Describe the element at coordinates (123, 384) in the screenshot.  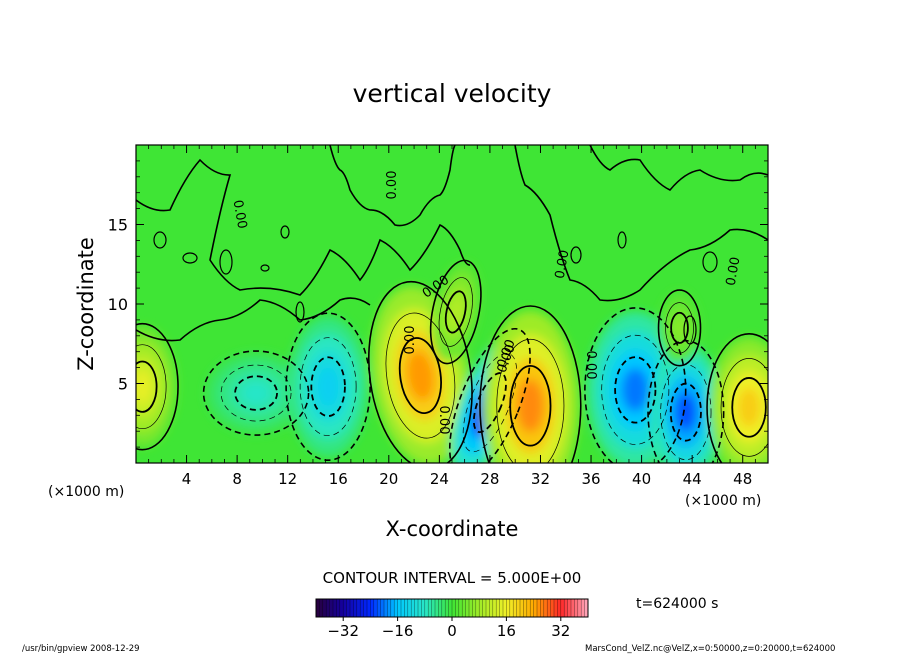
I see `y-tick-label: 5` at that location.